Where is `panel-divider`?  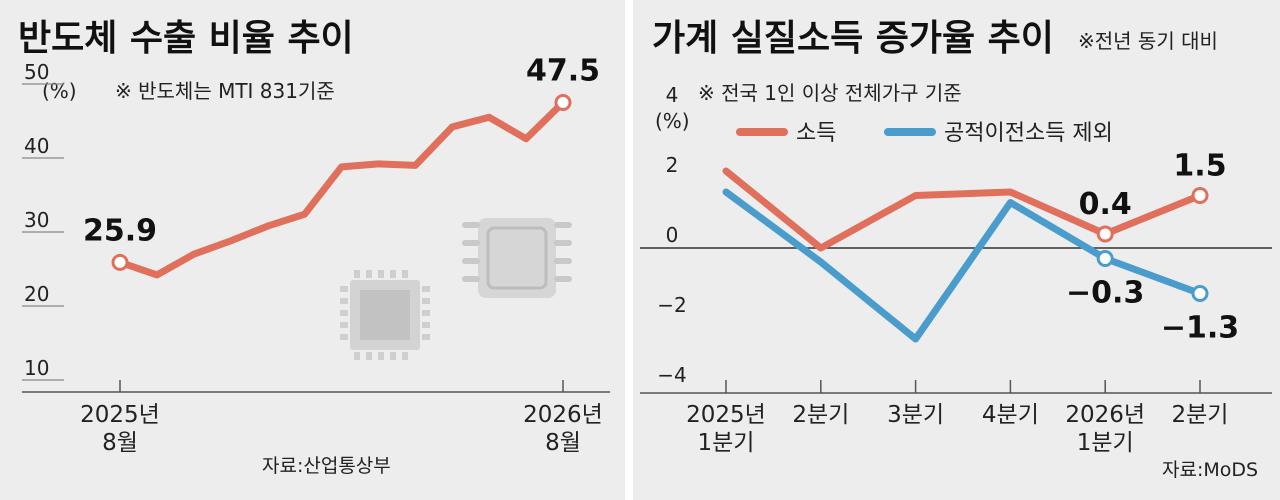 panel-divider is located at coordinates (629, 250).